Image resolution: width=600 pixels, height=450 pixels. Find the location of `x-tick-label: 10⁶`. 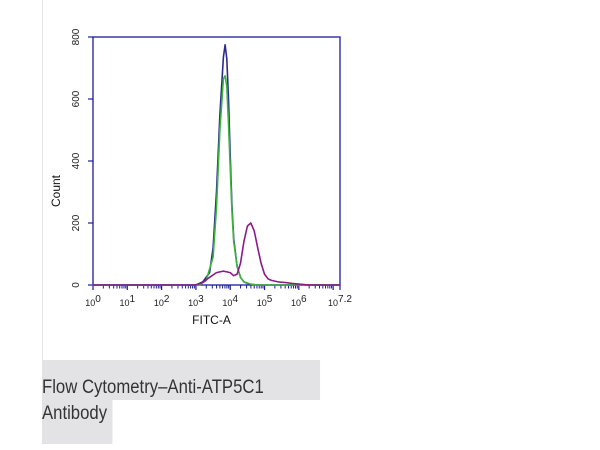

x-tick-label: 10⁶ is located at coordinates (299, 301).